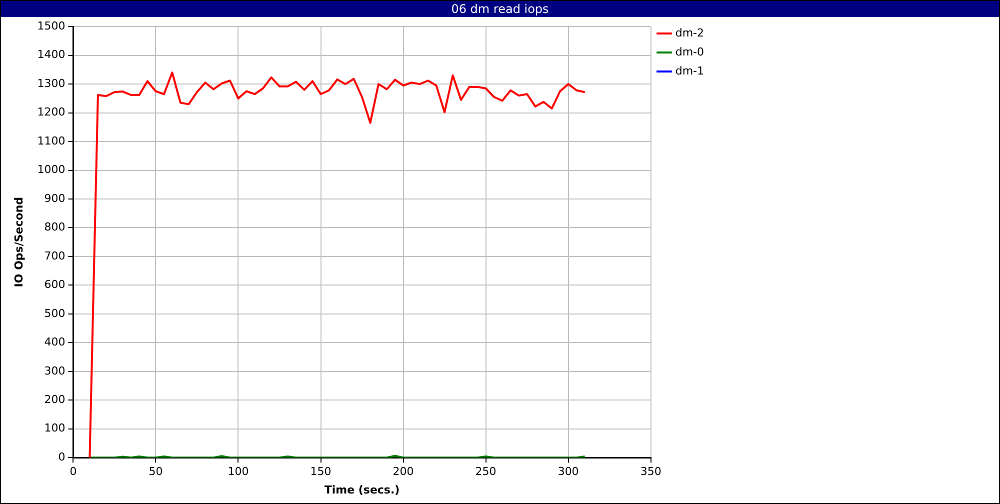 The width and height of the screenshot is (1000, 504). Describe the element at coordinates (62, 457) in the screenshot. I see `y-tick-label: 0` at that location.